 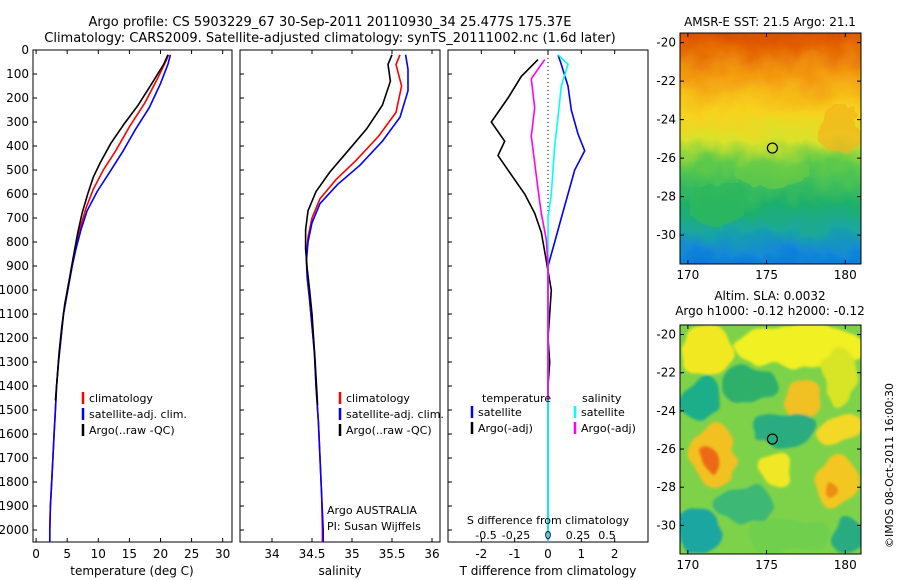 What do you see at coordinates (548, 535) in the screenshot?
I see `s-diff-tick-label: 0` at bounding box center [548, 535].